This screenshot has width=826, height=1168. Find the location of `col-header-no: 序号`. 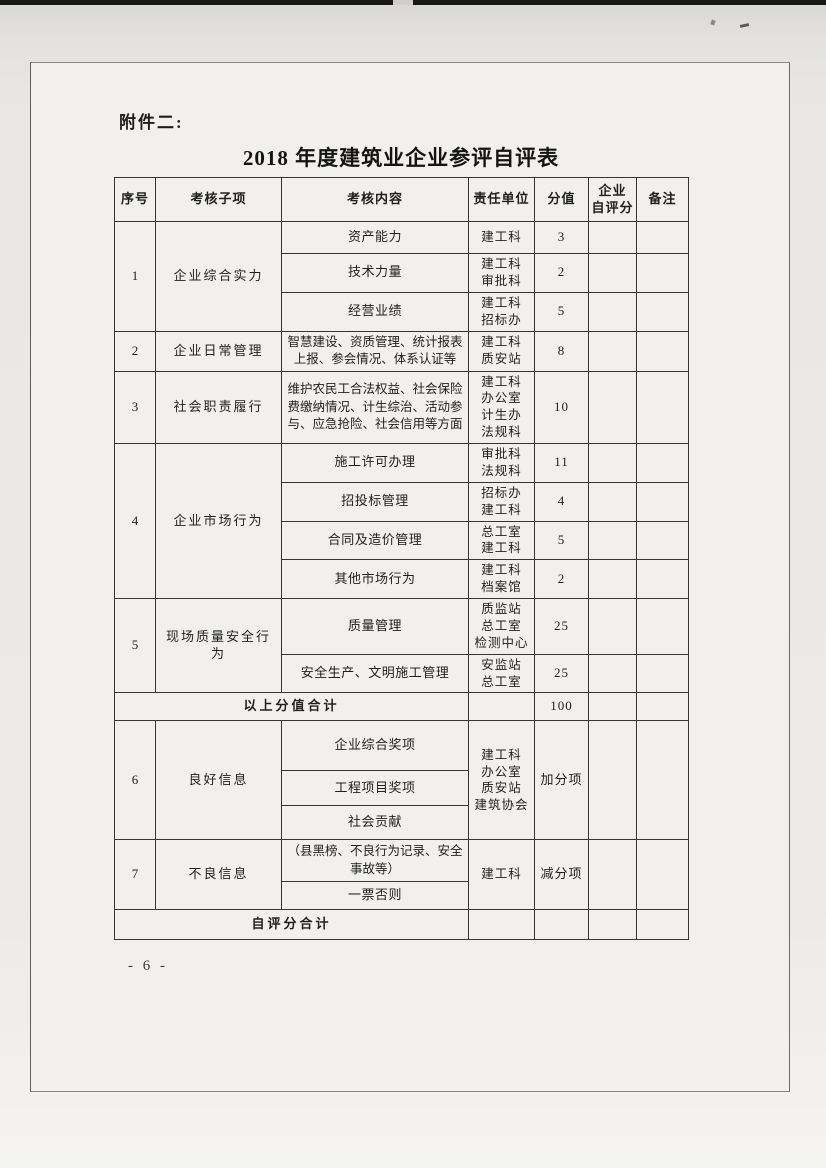

col-header-no: 序号 is located at coordinates (135, 199).